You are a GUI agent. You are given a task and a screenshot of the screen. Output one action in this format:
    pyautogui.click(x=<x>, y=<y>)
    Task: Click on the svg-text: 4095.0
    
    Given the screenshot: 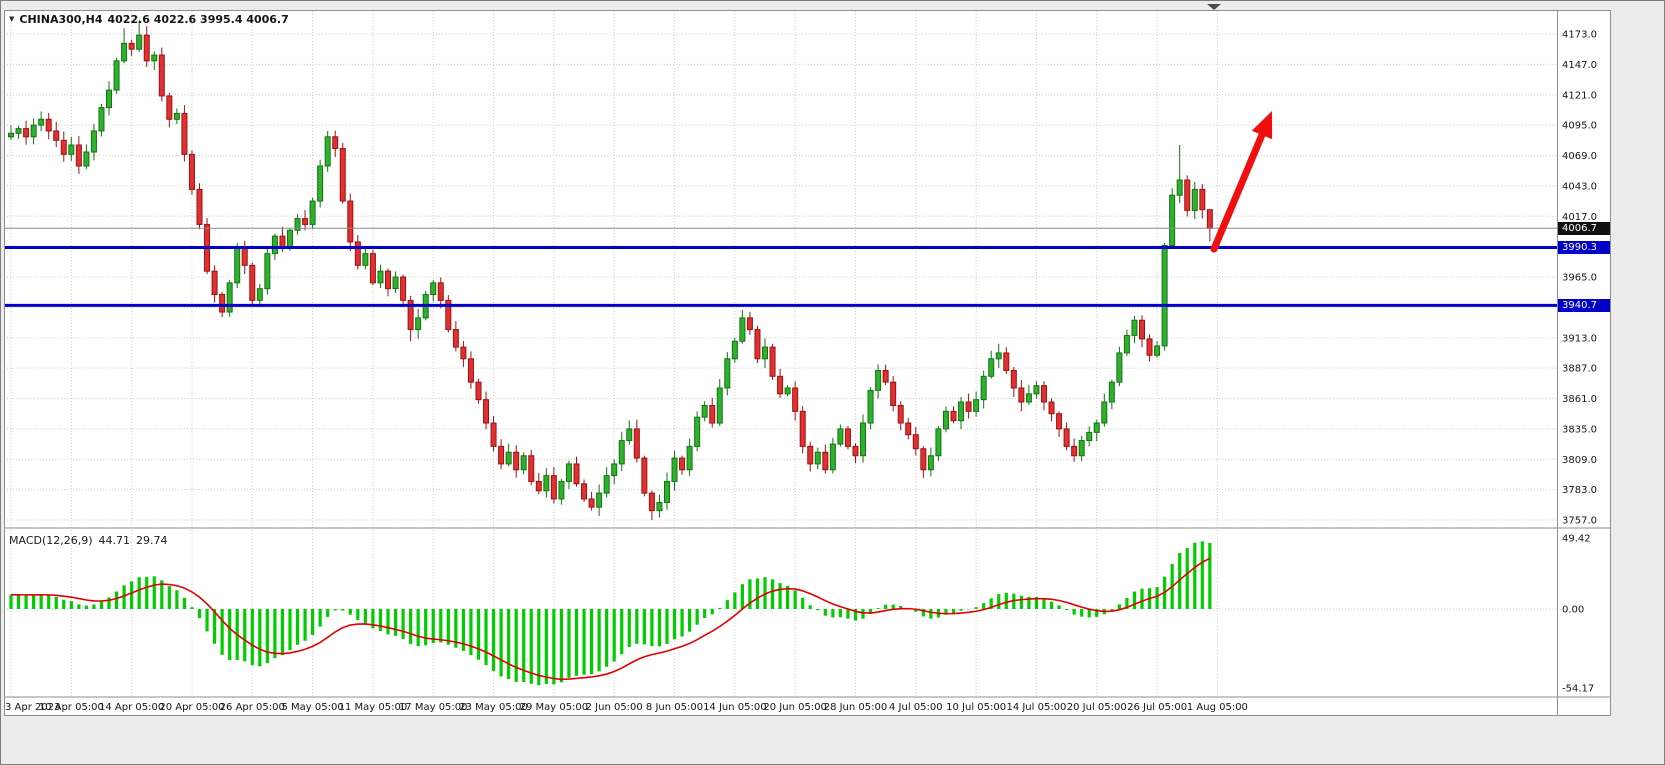 What is the action you would take?
    pyautogui.click(x=1579, y=126)
    